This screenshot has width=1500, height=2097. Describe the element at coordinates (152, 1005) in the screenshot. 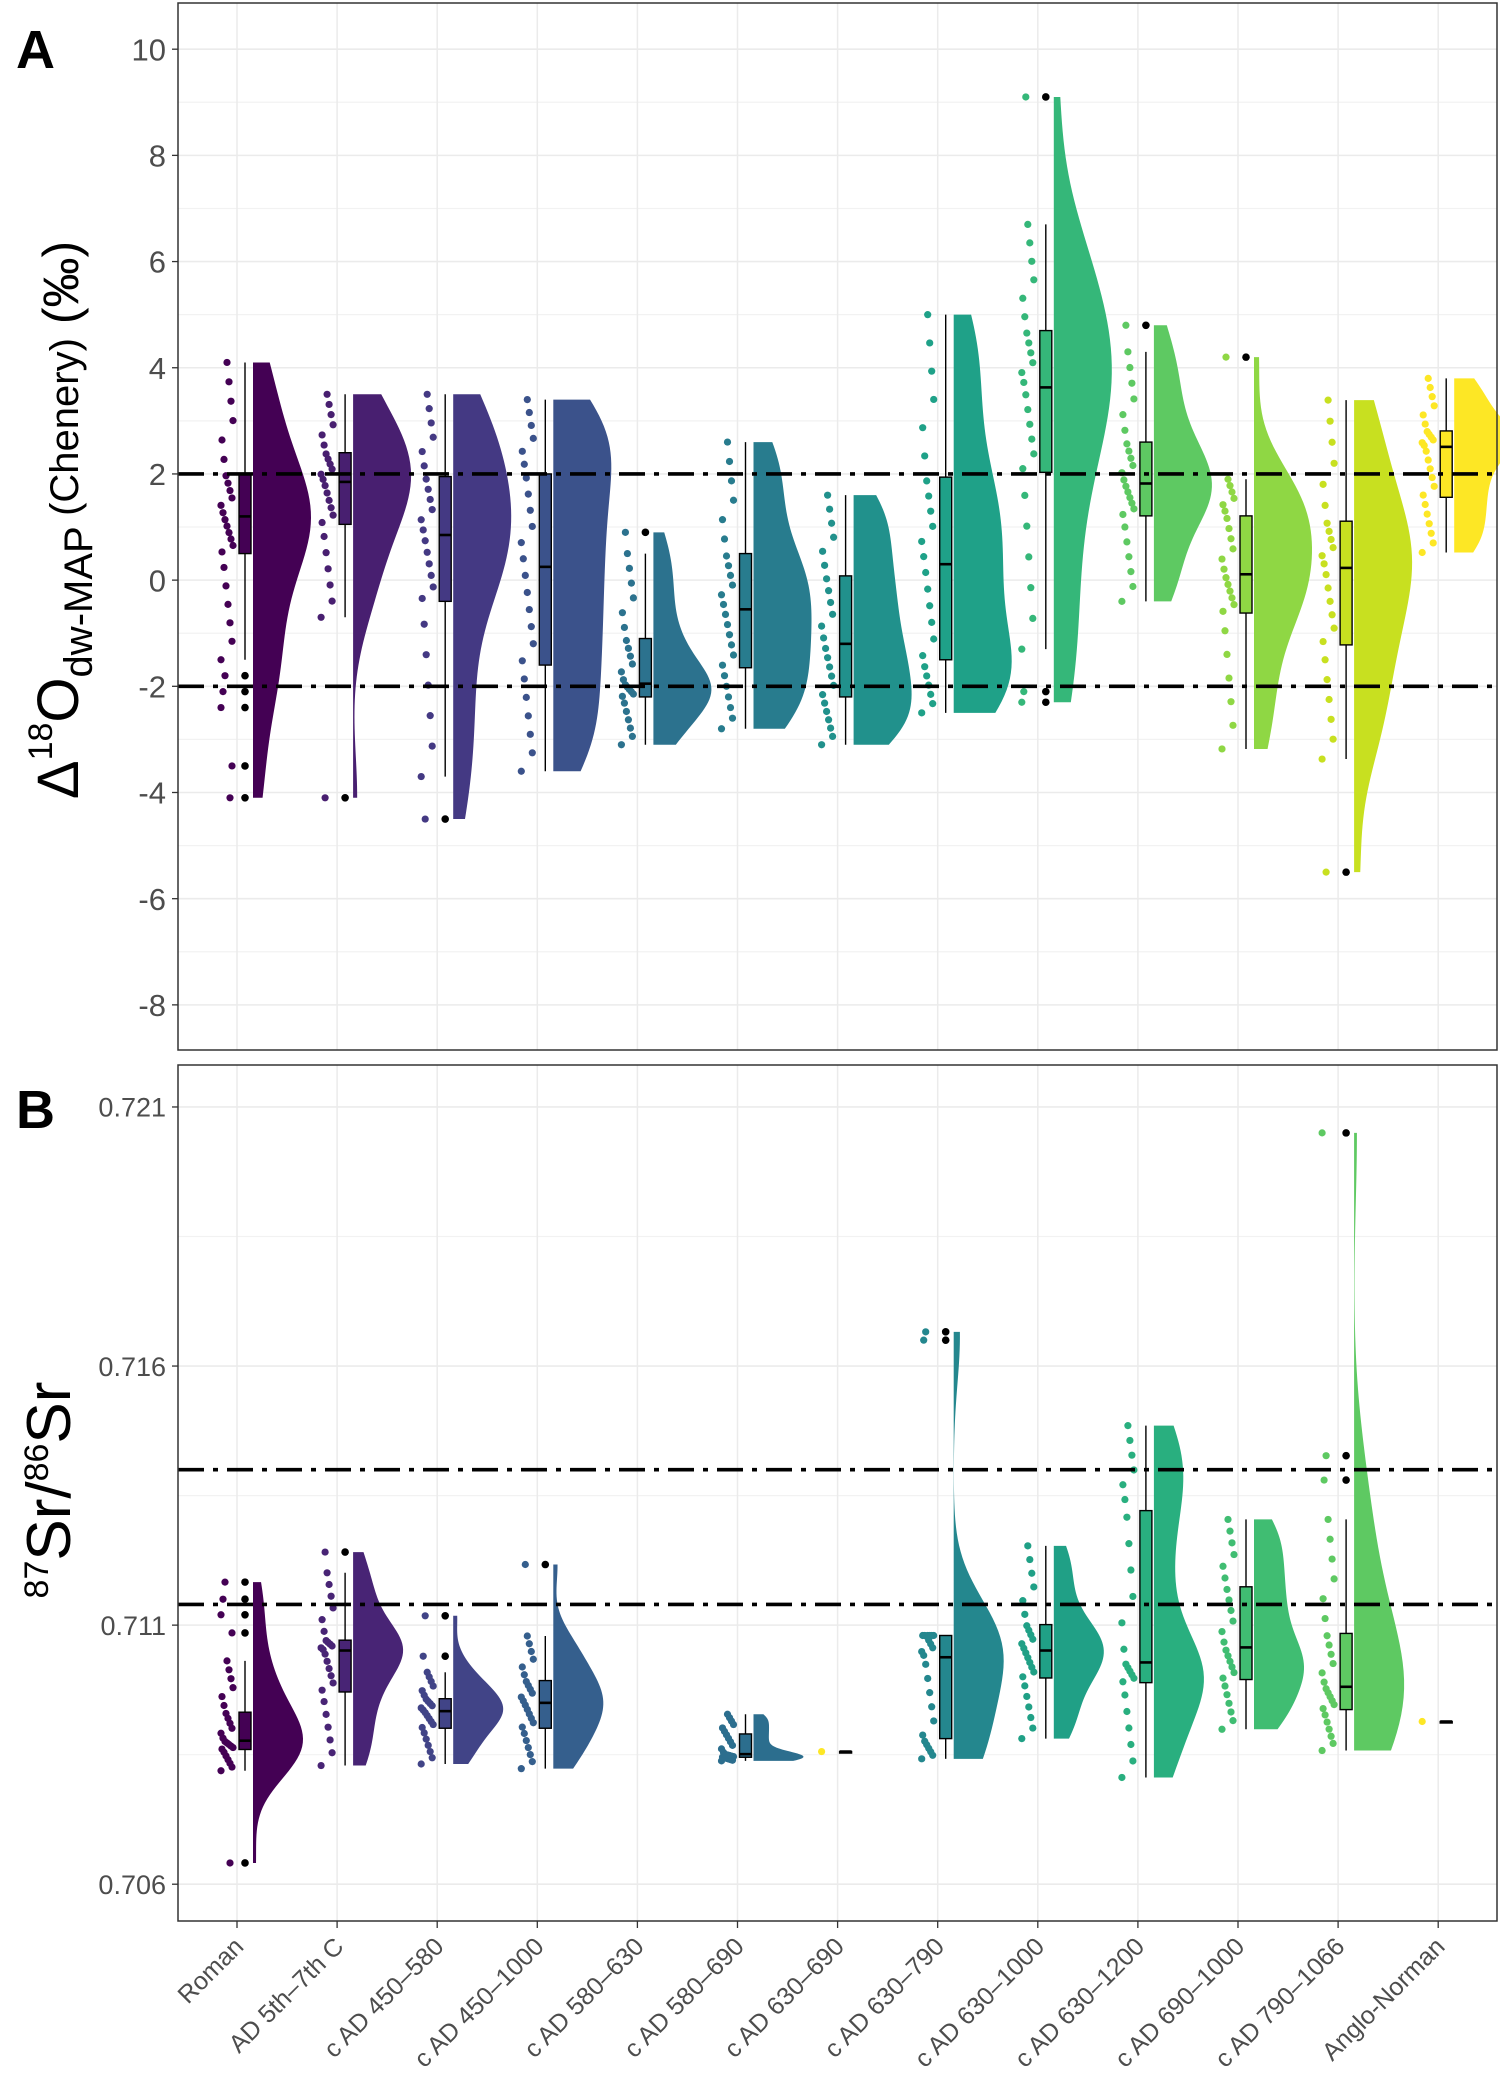

I see `y-tick-label: -8` at that location.